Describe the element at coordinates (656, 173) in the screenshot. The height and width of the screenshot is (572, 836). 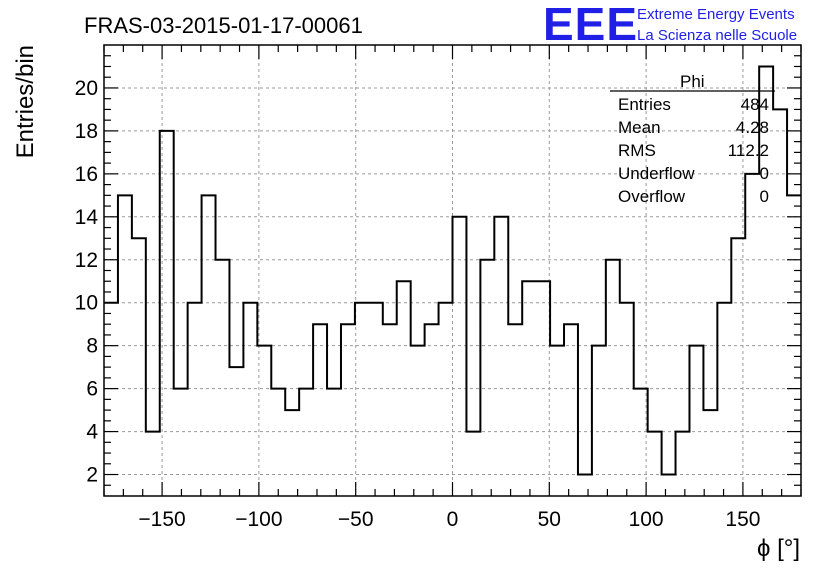
I see `stat-label: Underflow` at that location.